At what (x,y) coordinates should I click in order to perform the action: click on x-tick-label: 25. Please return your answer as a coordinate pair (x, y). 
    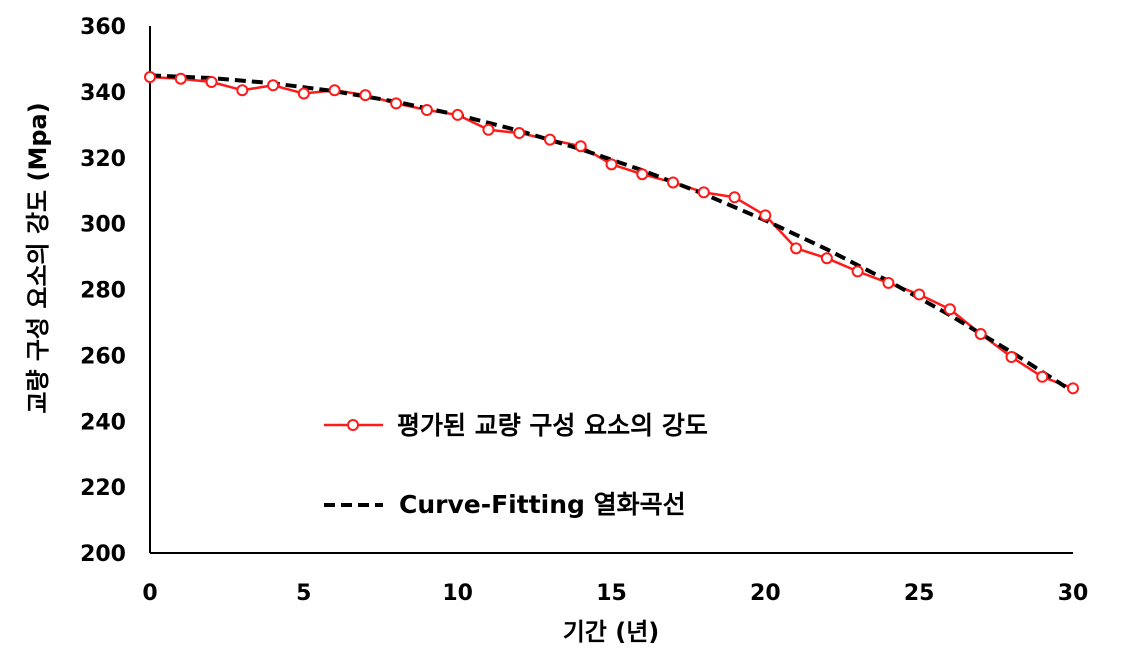
    Looking at the image, I should click on (919, 593).